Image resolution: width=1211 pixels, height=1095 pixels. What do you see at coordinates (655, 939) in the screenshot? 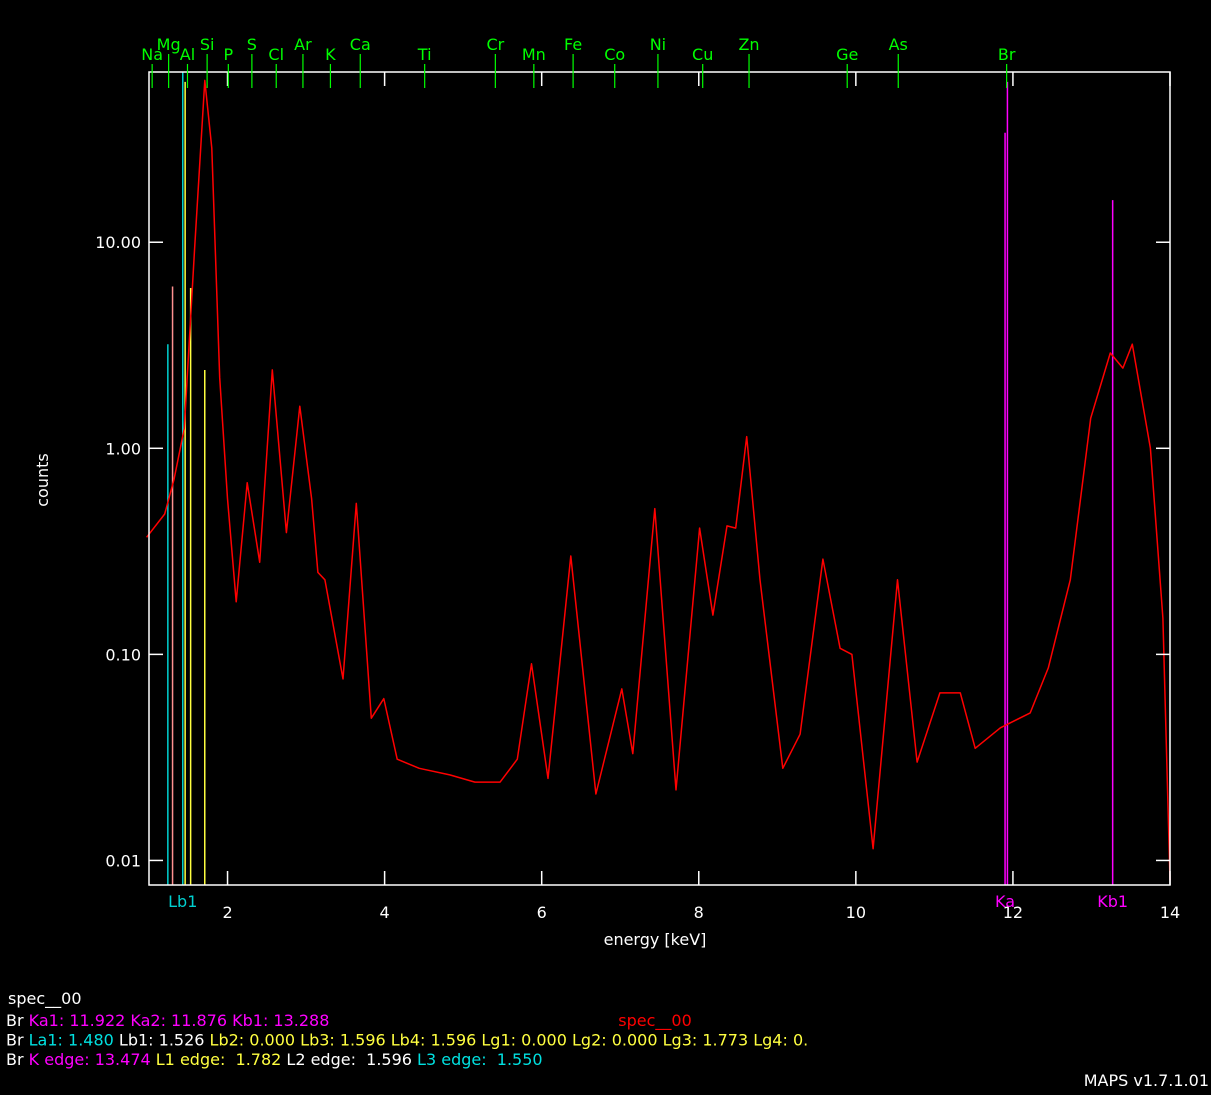
I see `x-axis-label: energy [keV]` at bounding box center [655, 939].